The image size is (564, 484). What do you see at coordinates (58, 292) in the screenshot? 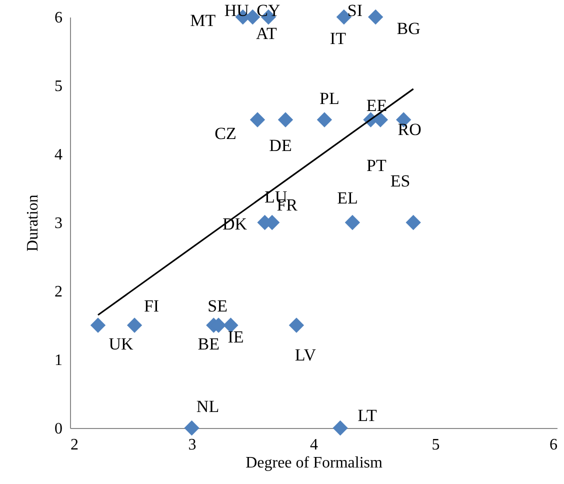
I see `y-tick-label: 2` at bounding box center [58, 292].